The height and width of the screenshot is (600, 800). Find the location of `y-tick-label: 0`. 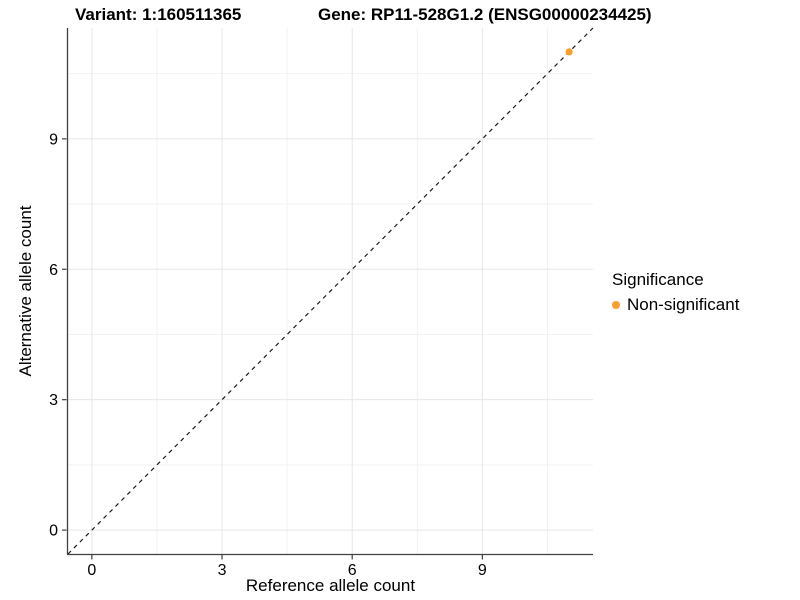

y-tick-label: 0 is located at coordinates (53, 531).